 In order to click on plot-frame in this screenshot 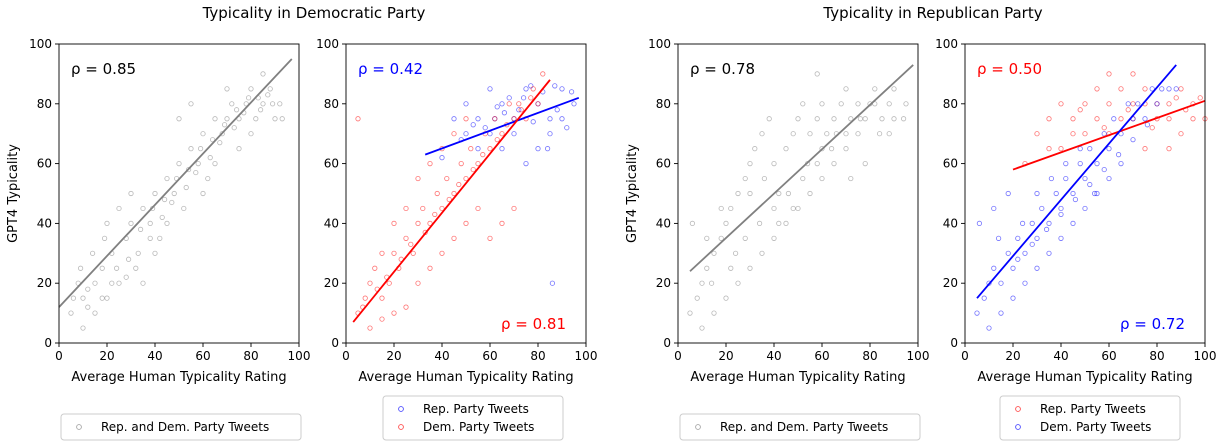, I will do `click(1085, 193)`.